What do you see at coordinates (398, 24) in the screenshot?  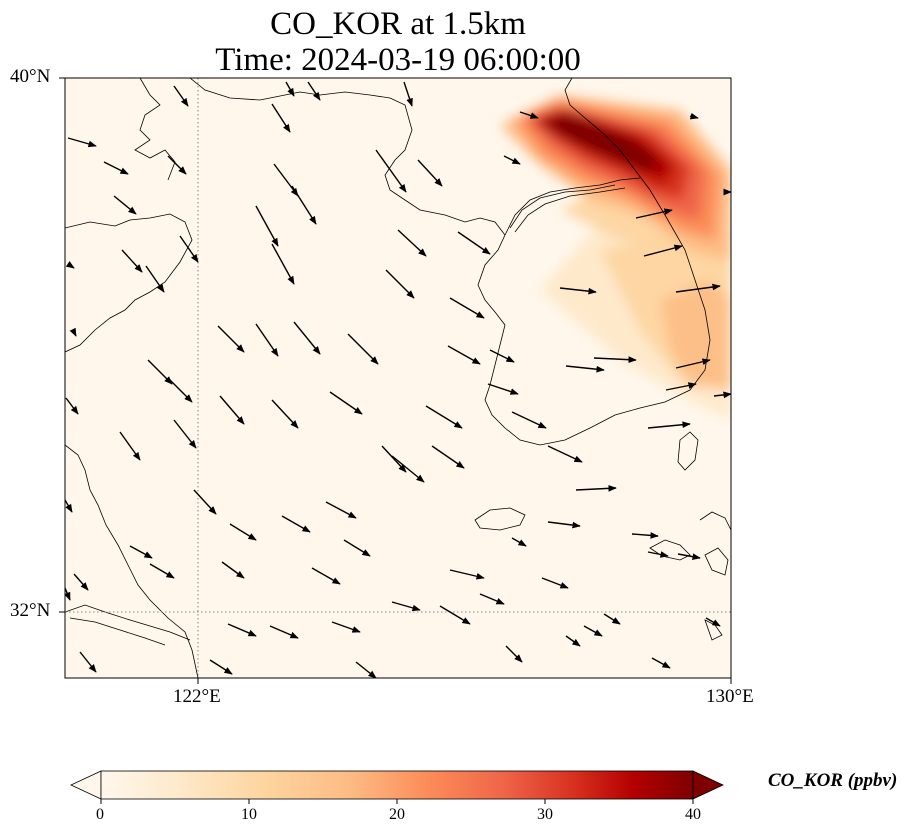 I see `plot-title: CO_KOR at 1.5km` at bounding box center [398, 24].